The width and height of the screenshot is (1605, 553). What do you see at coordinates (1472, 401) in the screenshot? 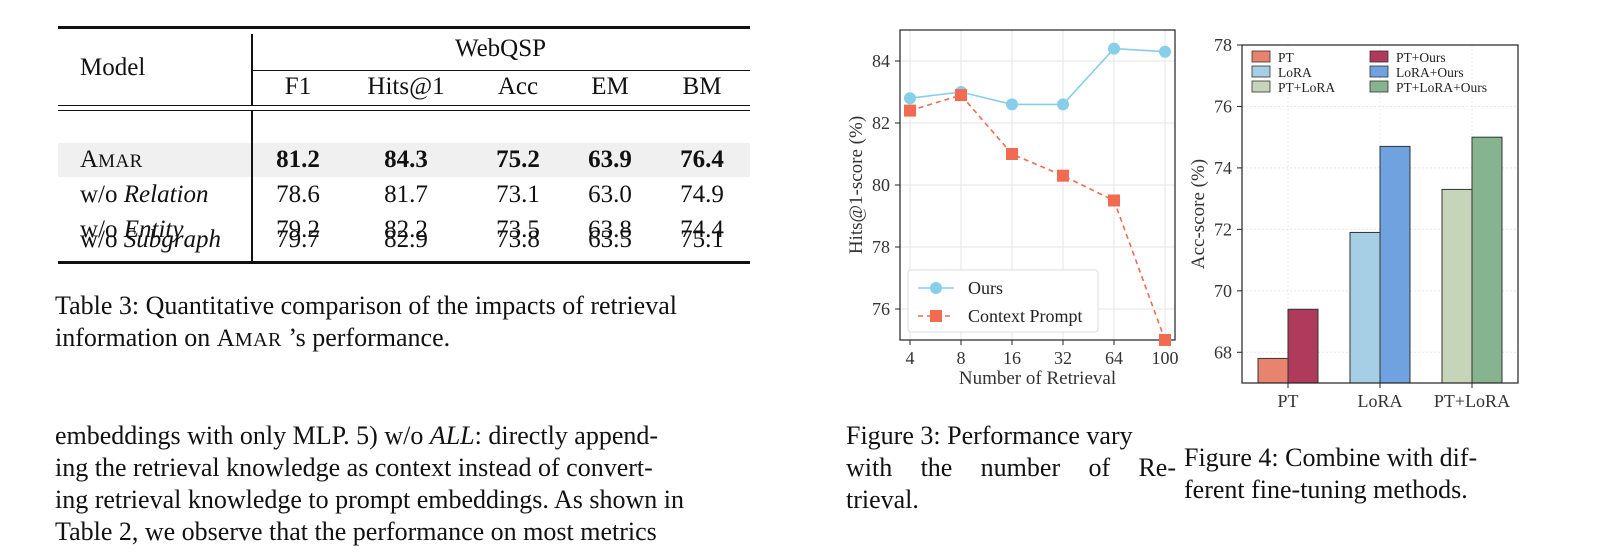
I see `x-tick-label: PT+LoRA` at bounding box center [1472, 401].